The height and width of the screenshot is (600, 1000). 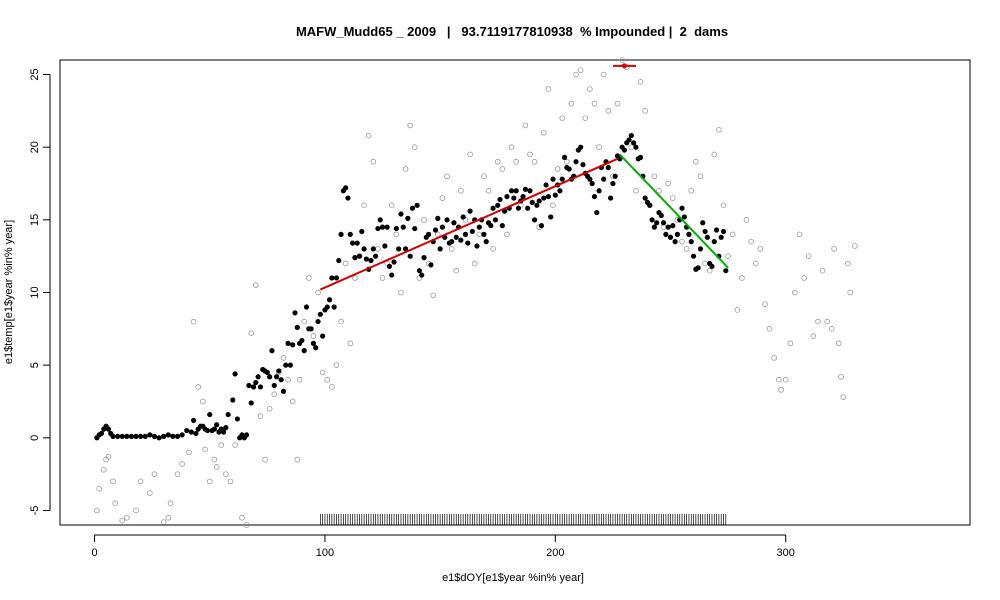 What do you see at coordinates (35, 147) in the screenshot?
I see `y-tick-label: 20` at bounding box center [35, 147].